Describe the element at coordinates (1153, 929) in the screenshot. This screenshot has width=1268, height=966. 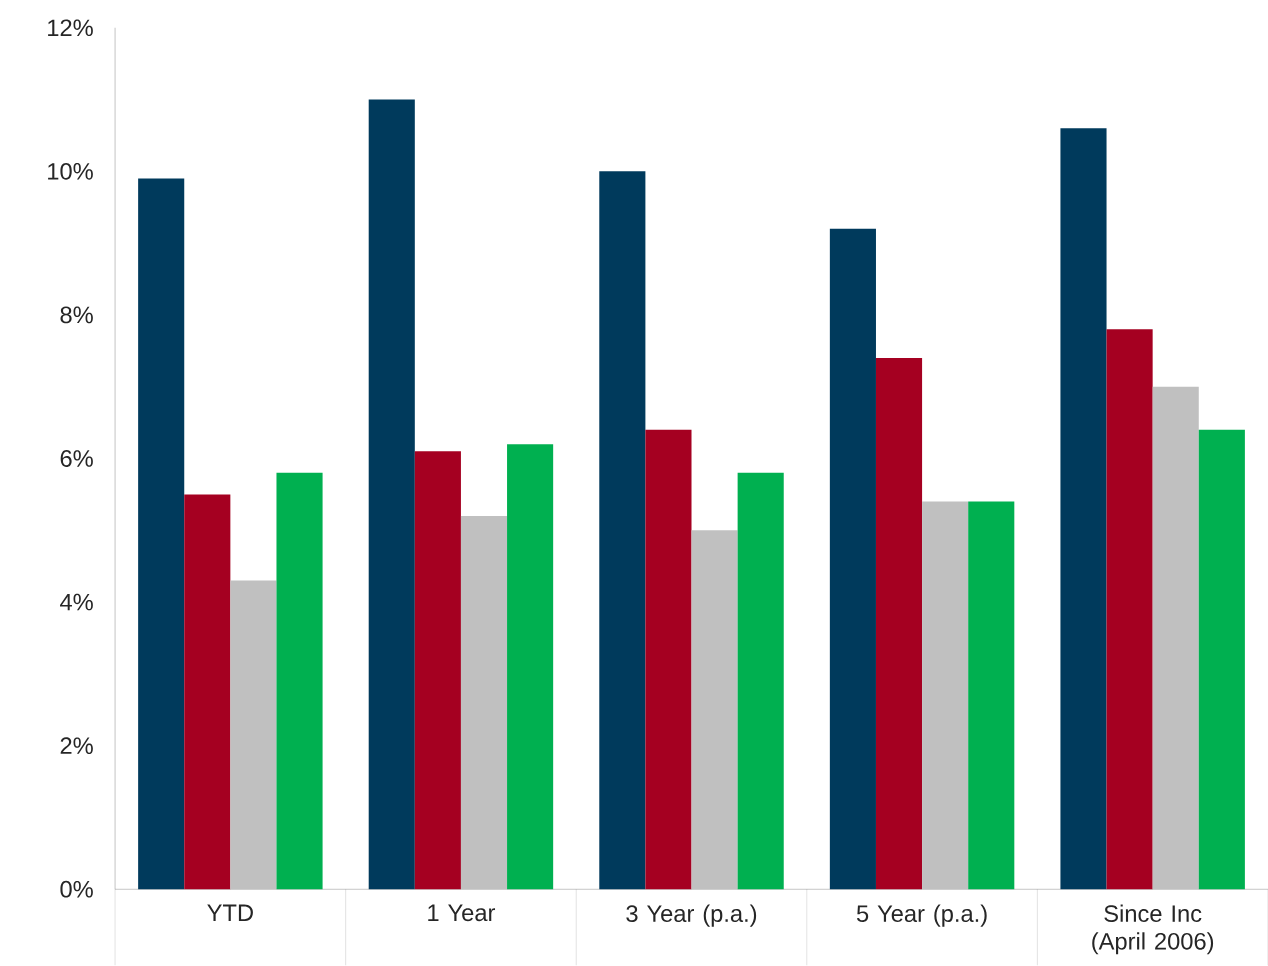
I see `x-tick-label: Since Inc (April 2006)` at that location.